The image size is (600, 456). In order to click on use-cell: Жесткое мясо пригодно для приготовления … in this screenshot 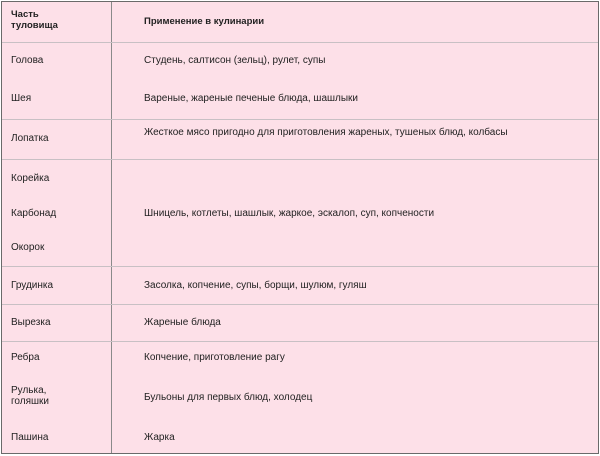, I will do `click(326, 132)`.